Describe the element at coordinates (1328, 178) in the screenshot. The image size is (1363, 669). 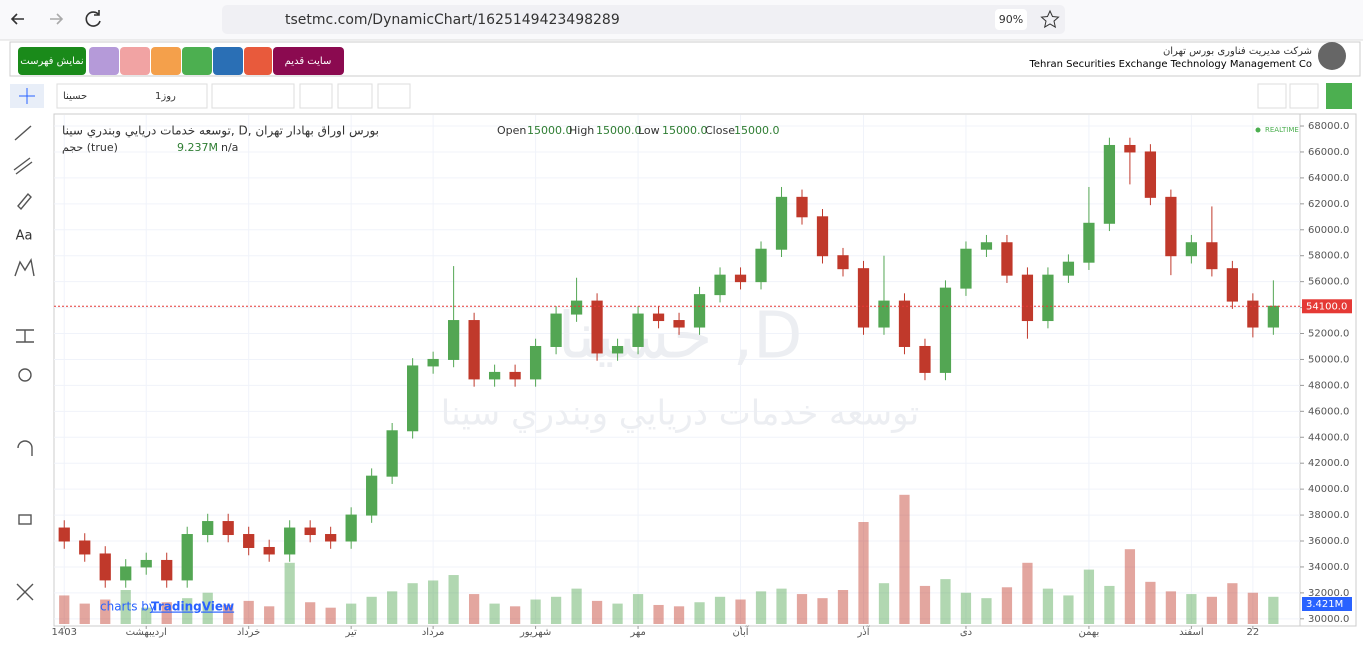
I see `y-tick-label: 64000.0` at that location.